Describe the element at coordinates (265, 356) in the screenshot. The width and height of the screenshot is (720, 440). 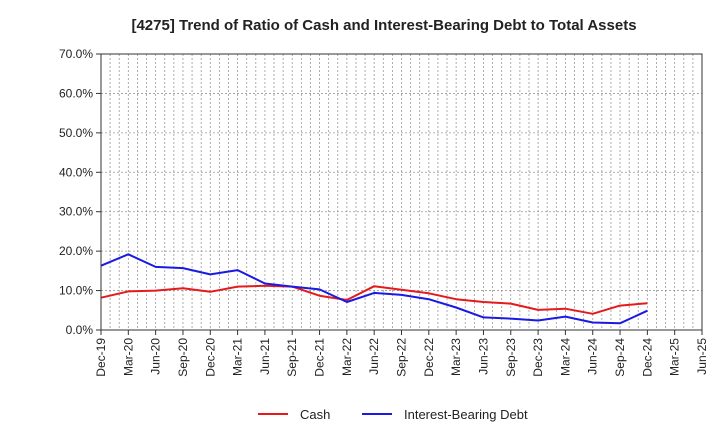
I see `x-tick-label: Jun-21` at that location.